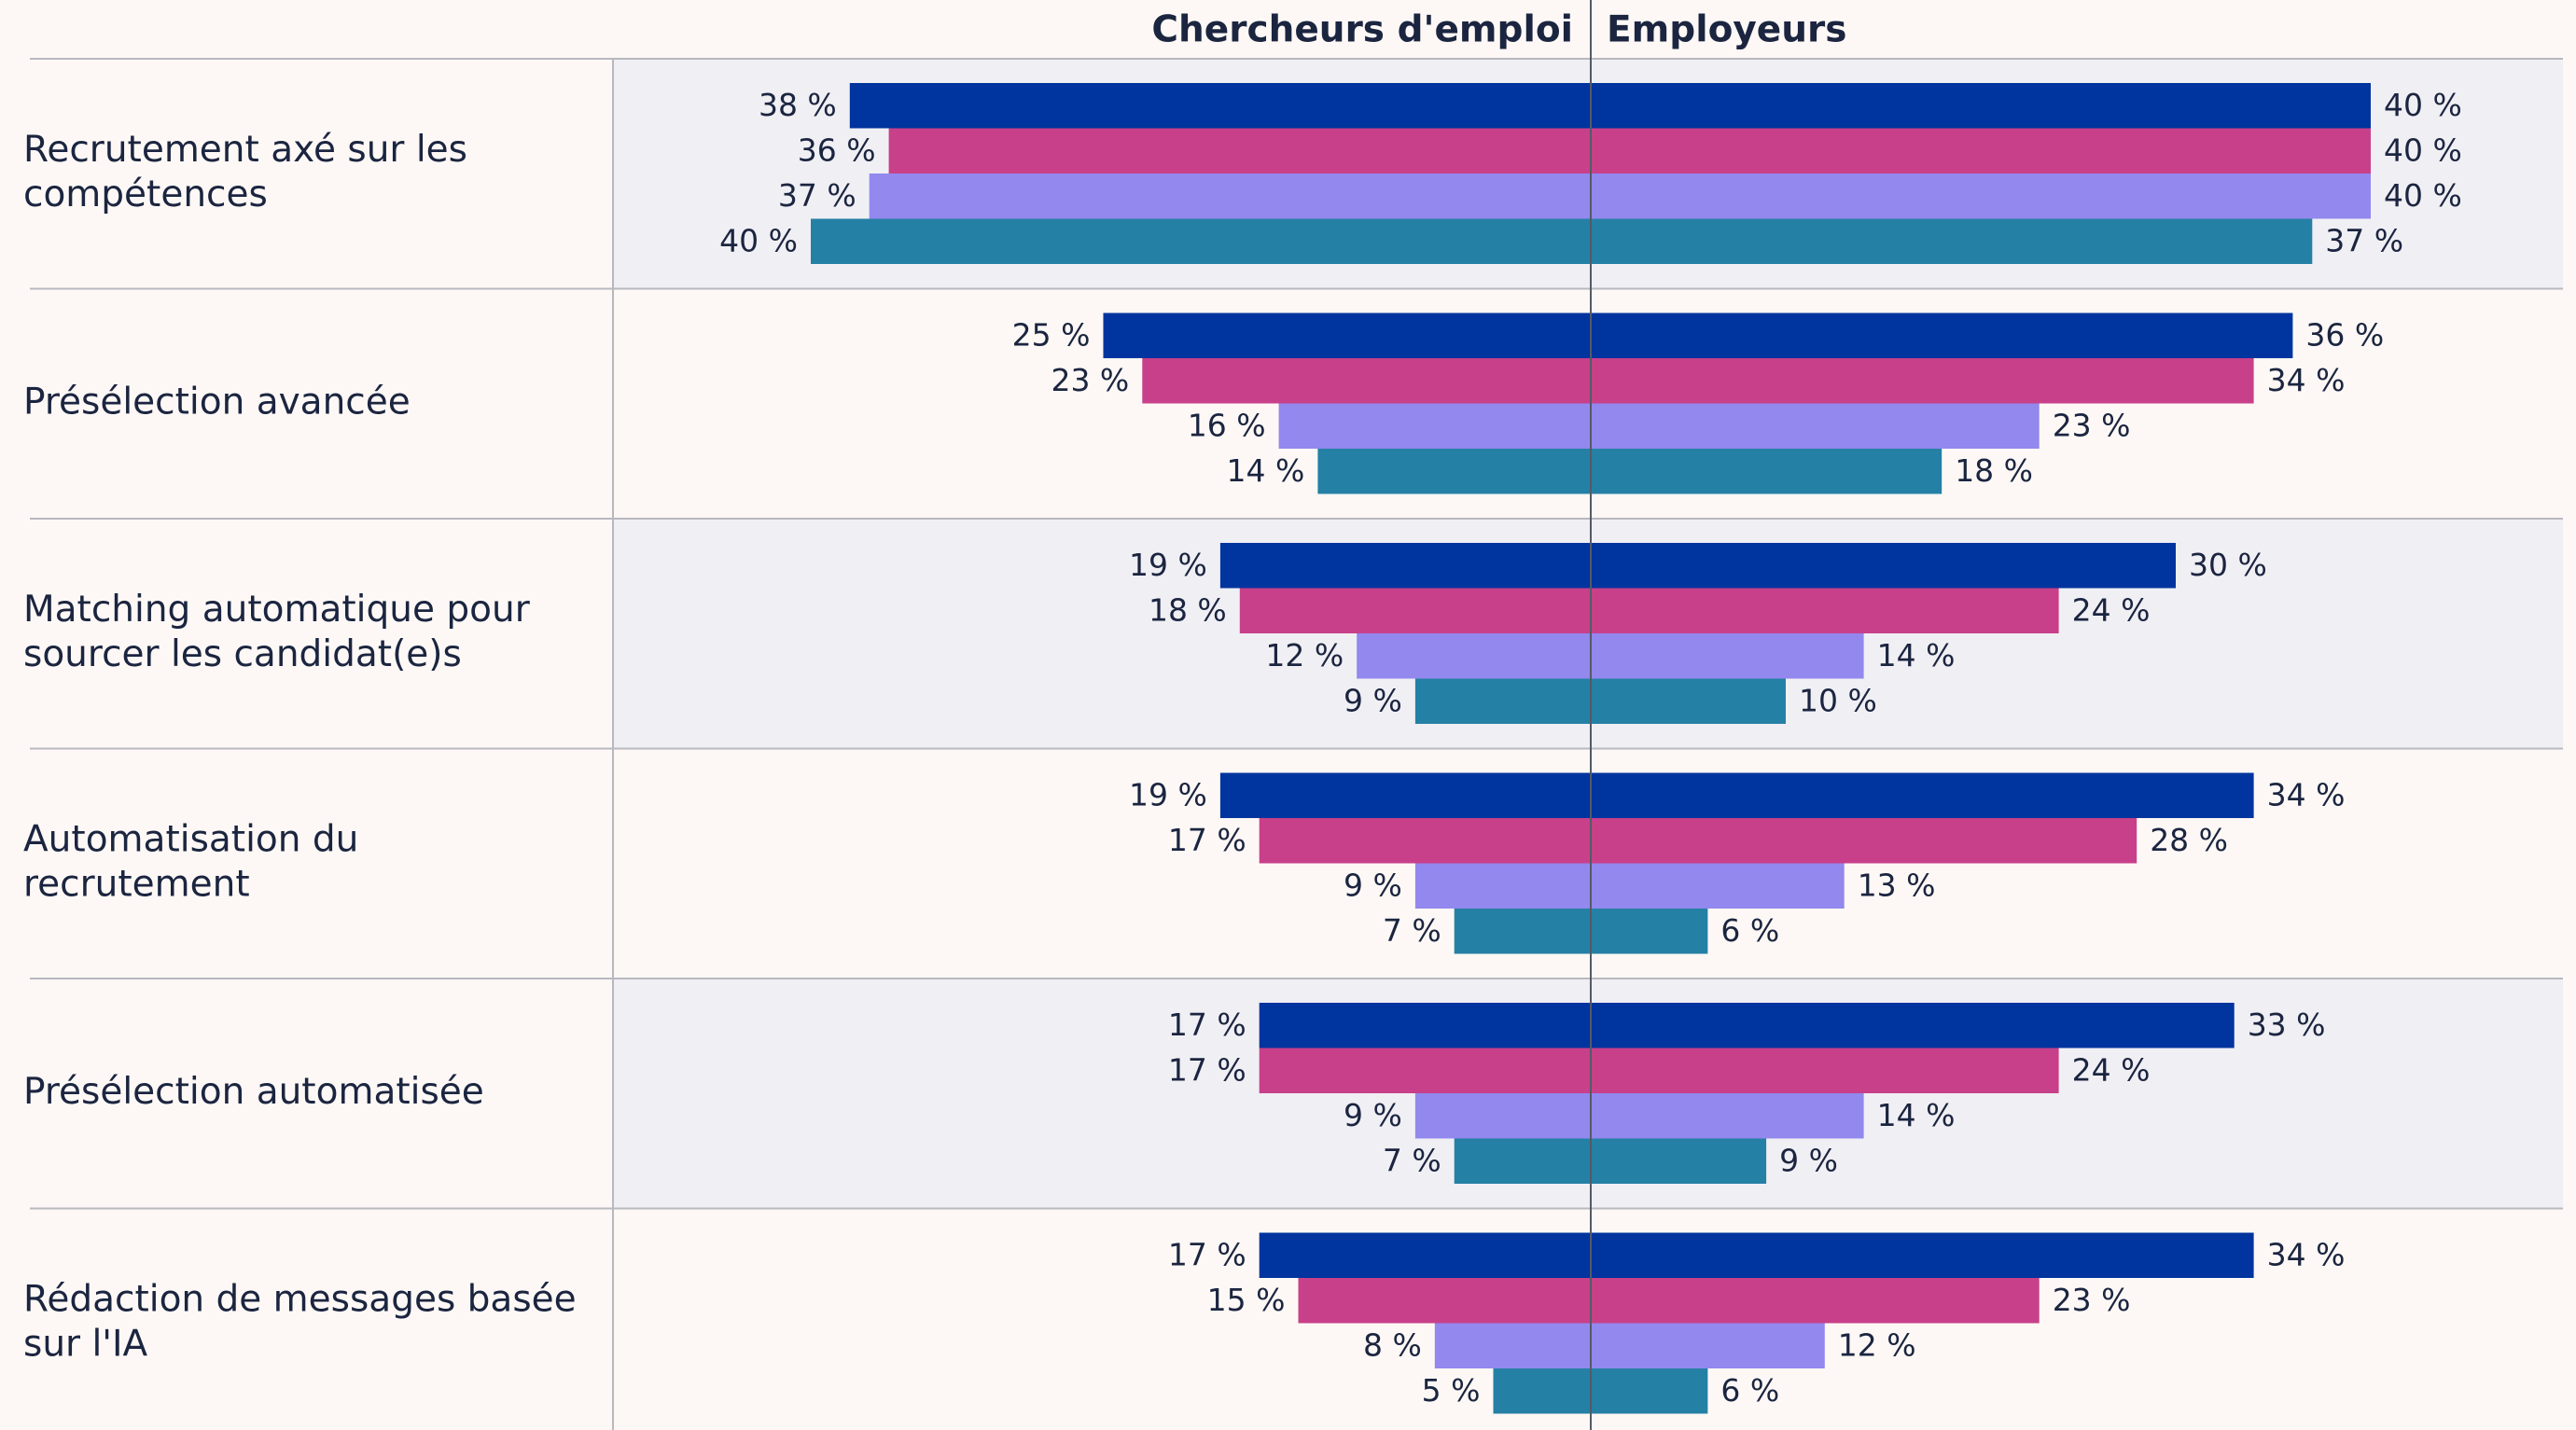  Describe the element at coordinates (190, 839) in the screenshot. I see `category-label: Automatisation du` at that location.